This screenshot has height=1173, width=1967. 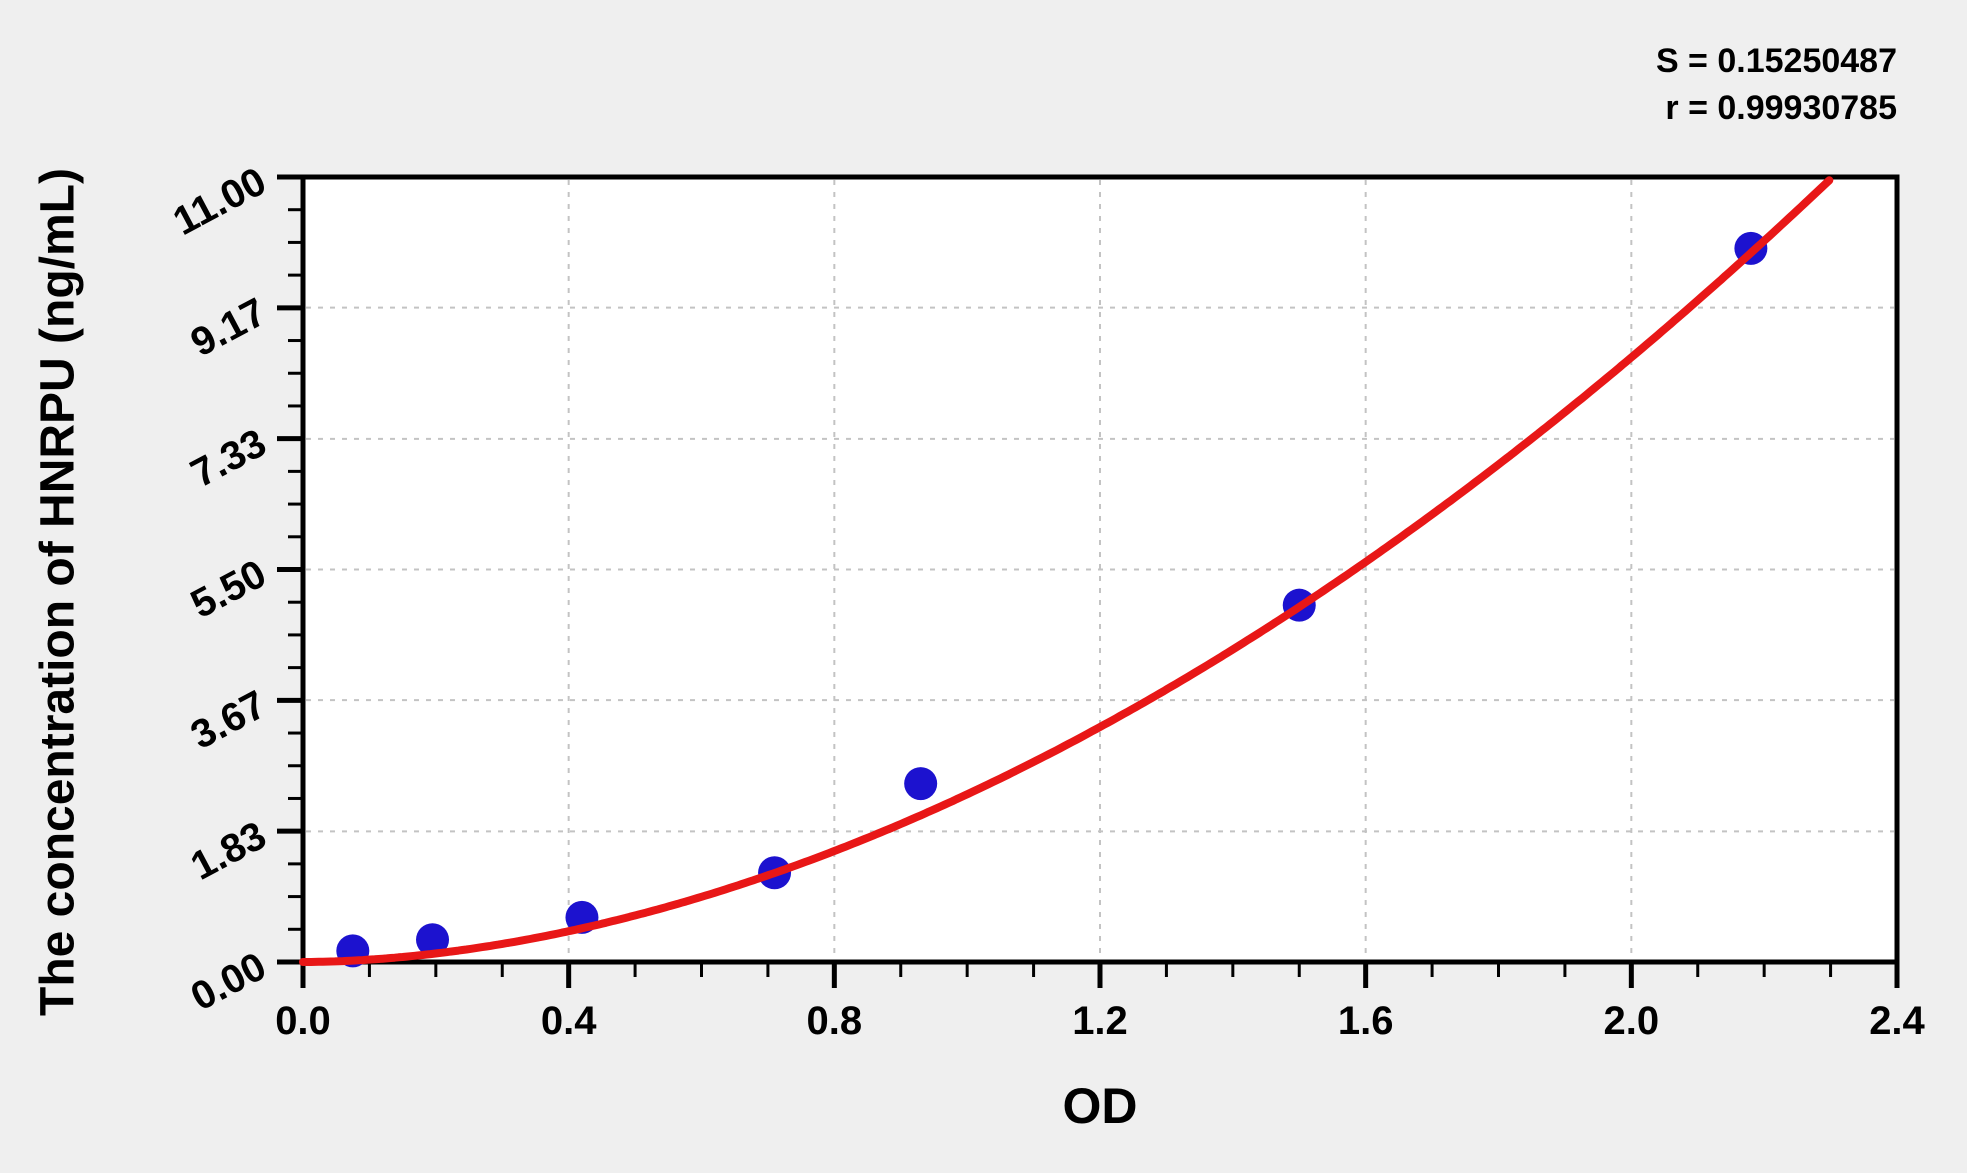 What do you see at coordinates (303, 1021) in the screenshot?
I see `x-tick-label: 0.0` at bounding box center [303, 1021].